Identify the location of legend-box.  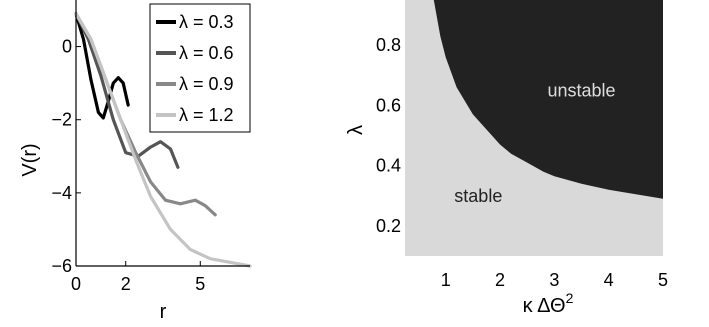
(200, 68).